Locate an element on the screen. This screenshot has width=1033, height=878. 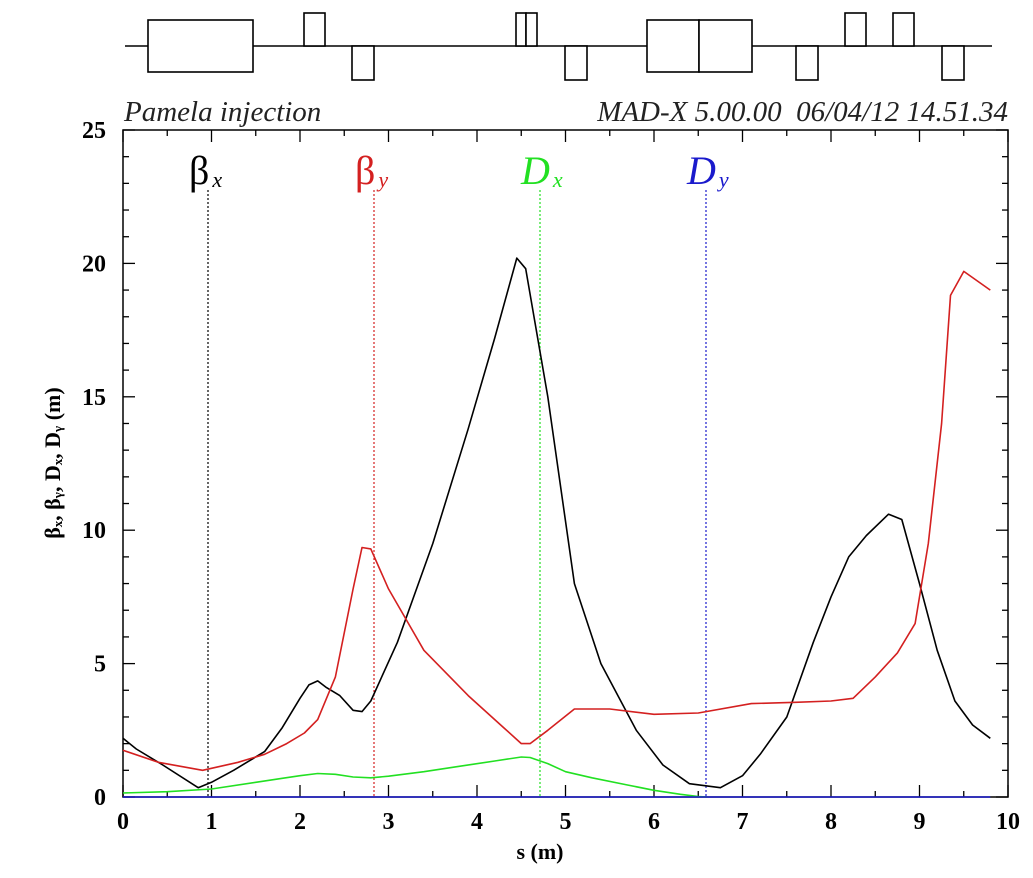
x-tick-labels: 0 1 2 3 4 5 6 7 8 9 10 is located at coordinates (568, 822).